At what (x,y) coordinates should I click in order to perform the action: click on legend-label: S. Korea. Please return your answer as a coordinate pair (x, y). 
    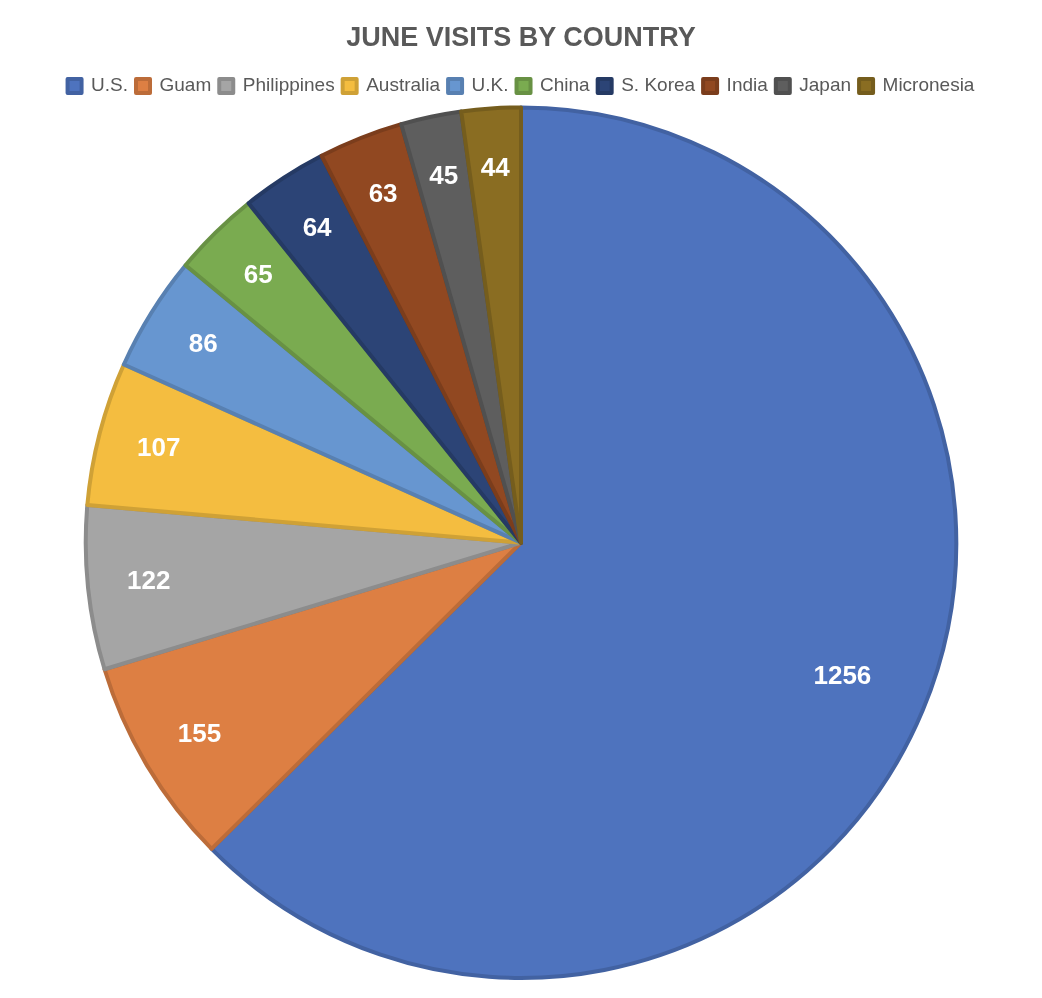
    Looking at the image, I should click on (658, 85).